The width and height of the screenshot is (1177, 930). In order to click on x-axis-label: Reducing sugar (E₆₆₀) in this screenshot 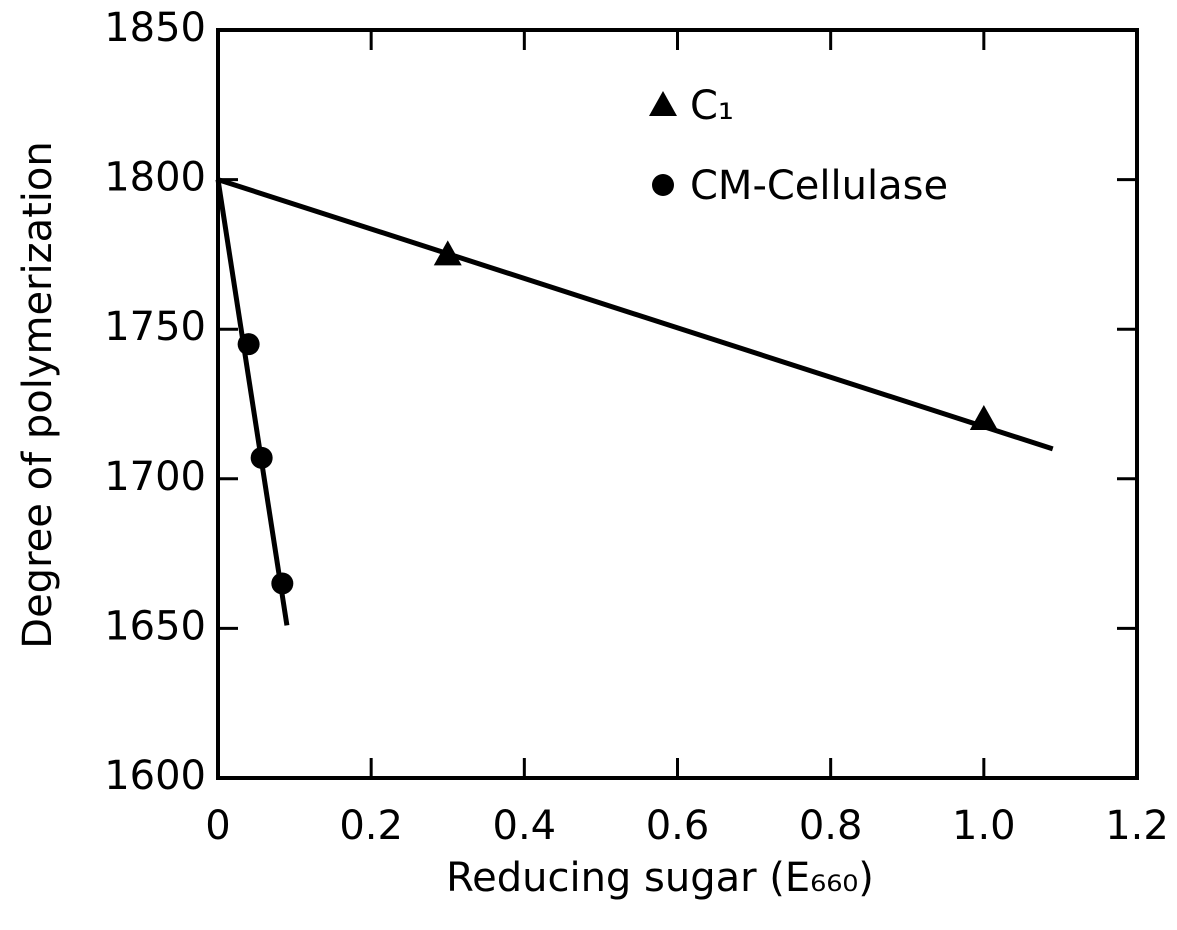, I will do `click(660, 878)`.